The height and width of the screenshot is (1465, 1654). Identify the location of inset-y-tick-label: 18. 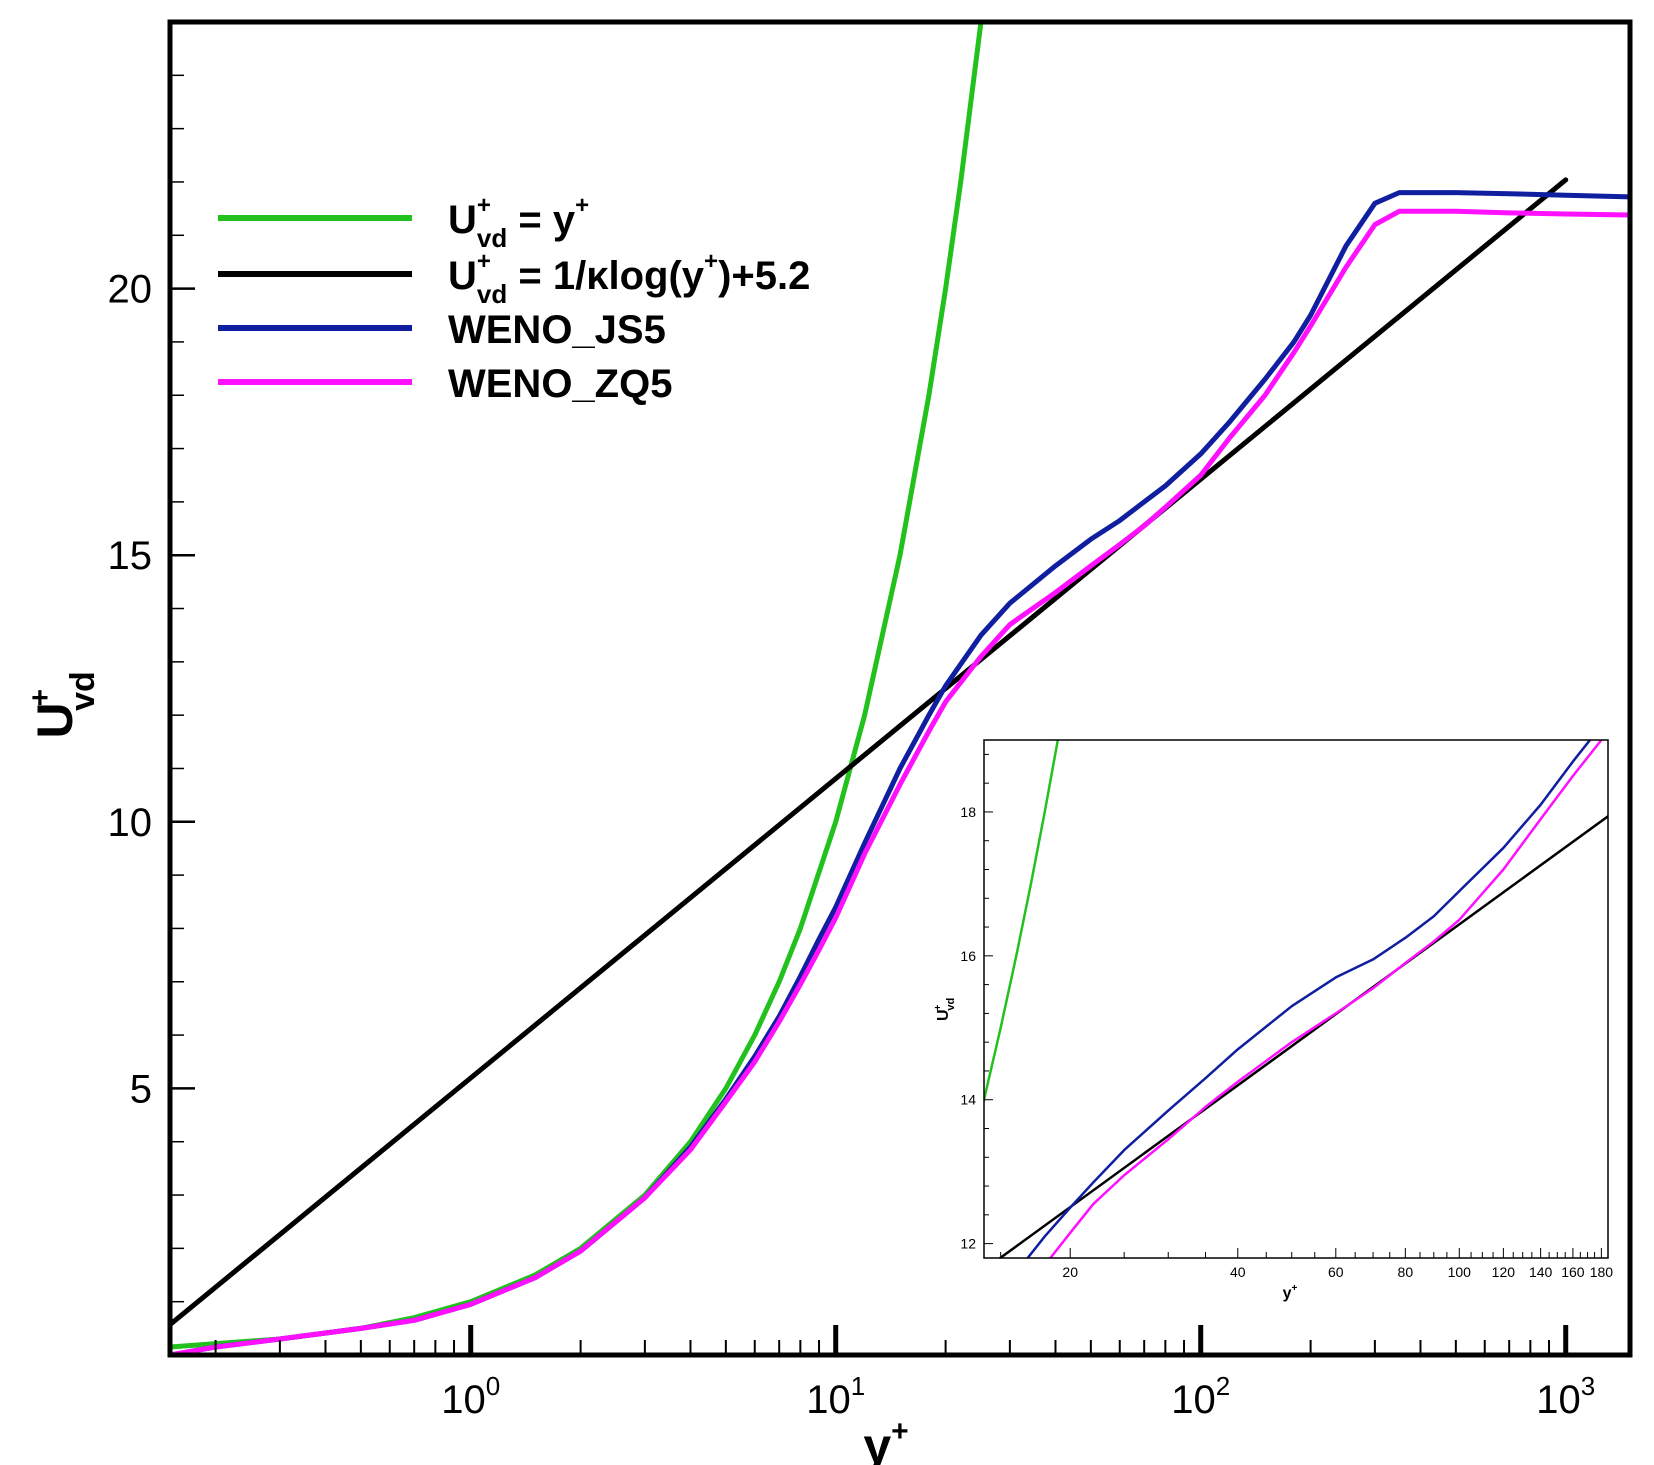
(968, 812).